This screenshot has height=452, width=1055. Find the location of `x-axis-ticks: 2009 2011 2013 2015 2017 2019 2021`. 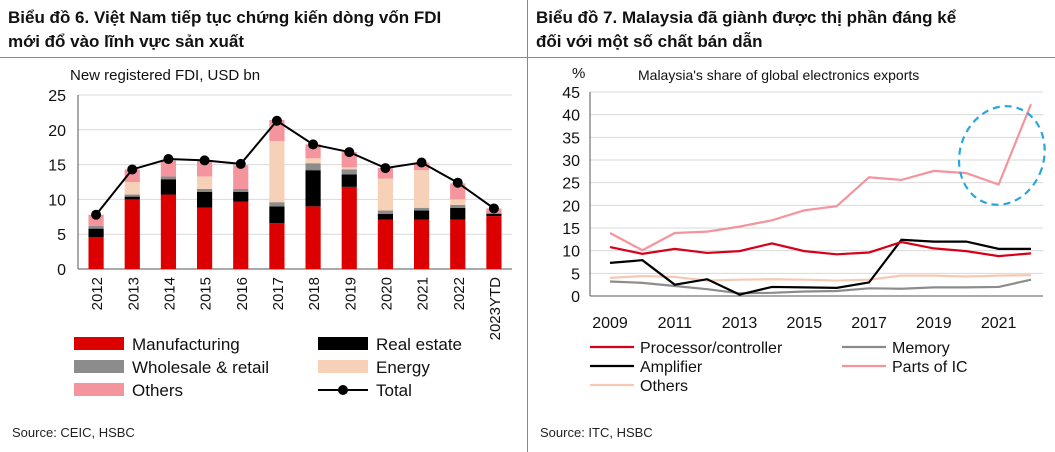

x-axis-ticks: 2009 2011 2013 2015 2017 2019 2021 is located at coordinates (804, 323).